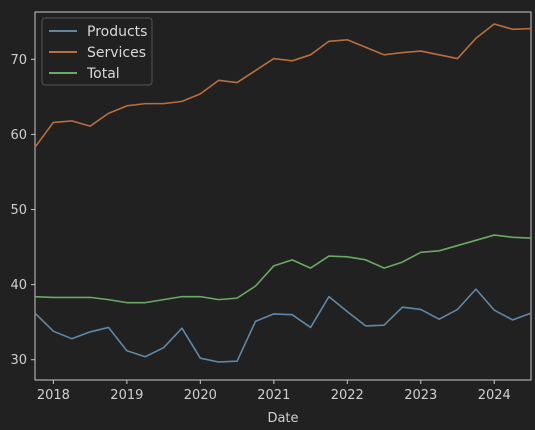 The image size is (535, 430). What do you see at coordinates (420, 395) in the screenshot?
I see `x-tick-label: 2023` at bounding box center [420, 395].